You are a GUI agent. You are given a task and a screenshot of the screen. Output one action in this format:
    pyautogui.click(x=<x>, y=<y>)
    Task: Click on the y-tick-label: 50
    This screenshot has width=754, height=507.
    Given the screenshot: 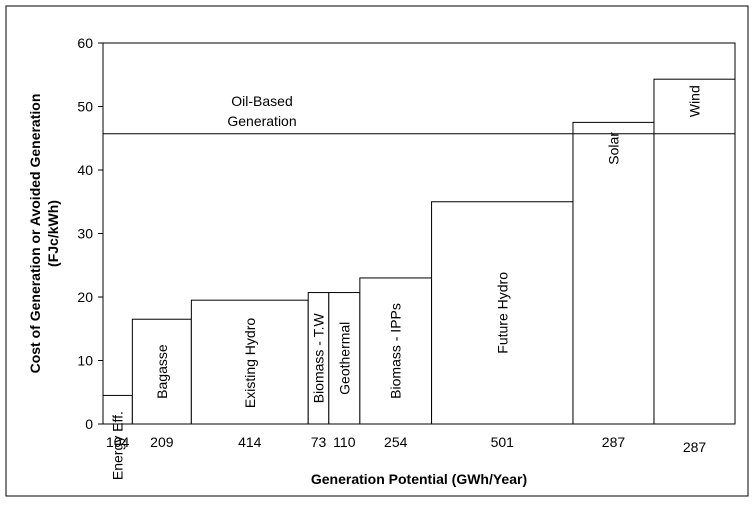 What is the action you would take?
    pyautogui.click(x=85, y=107)
    